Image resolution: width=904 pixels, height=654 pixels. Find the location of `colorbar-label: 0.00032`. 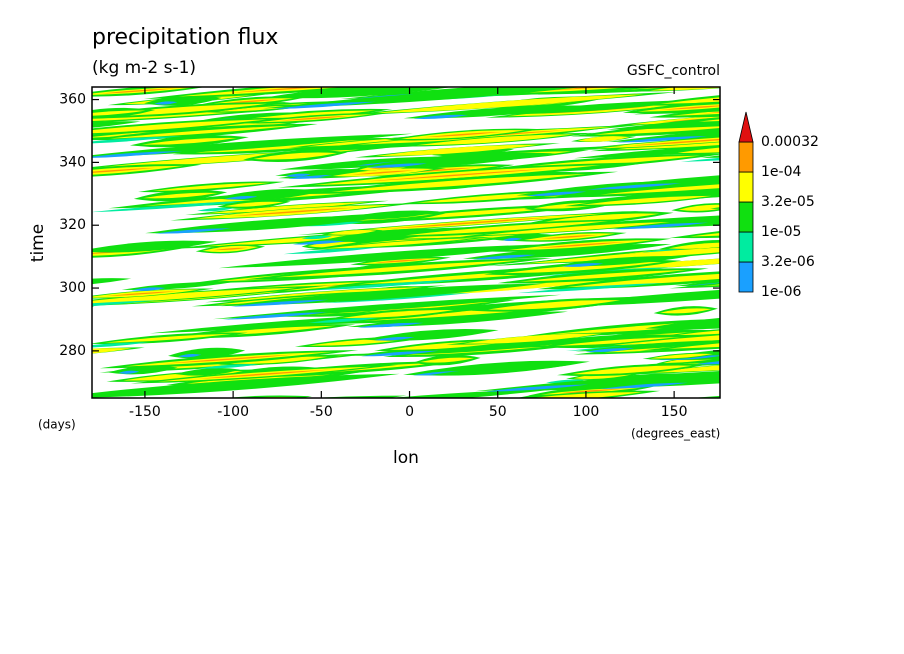

colorbar-label: 0.00032 is located at coordinates (790, 142).